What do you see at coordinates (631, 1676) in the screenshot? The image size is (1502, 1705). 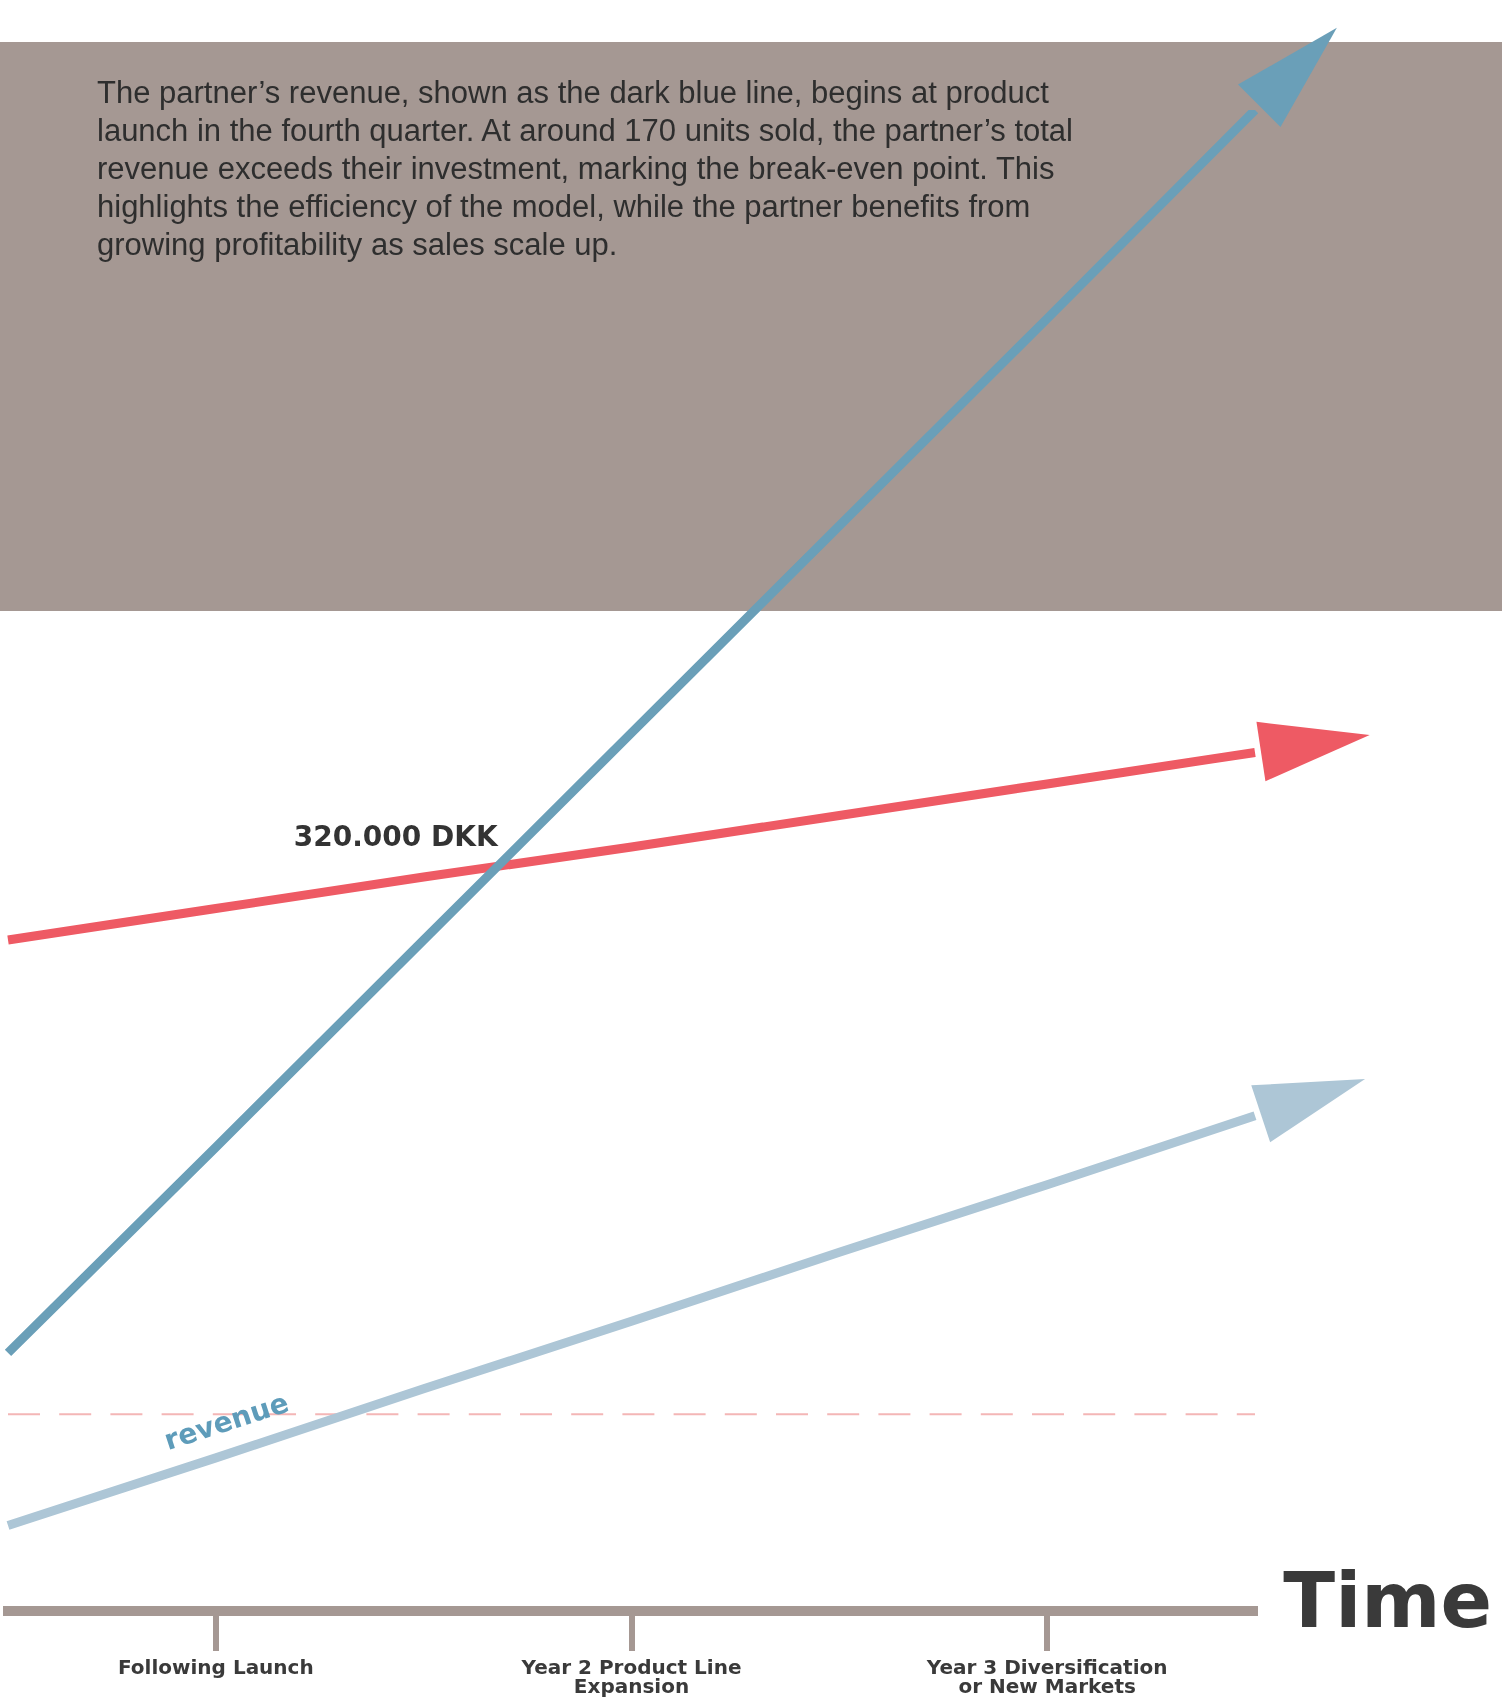 I see `x-tick-label: Year 2 Product Line Expansion` at bounding box center [631, 1676].